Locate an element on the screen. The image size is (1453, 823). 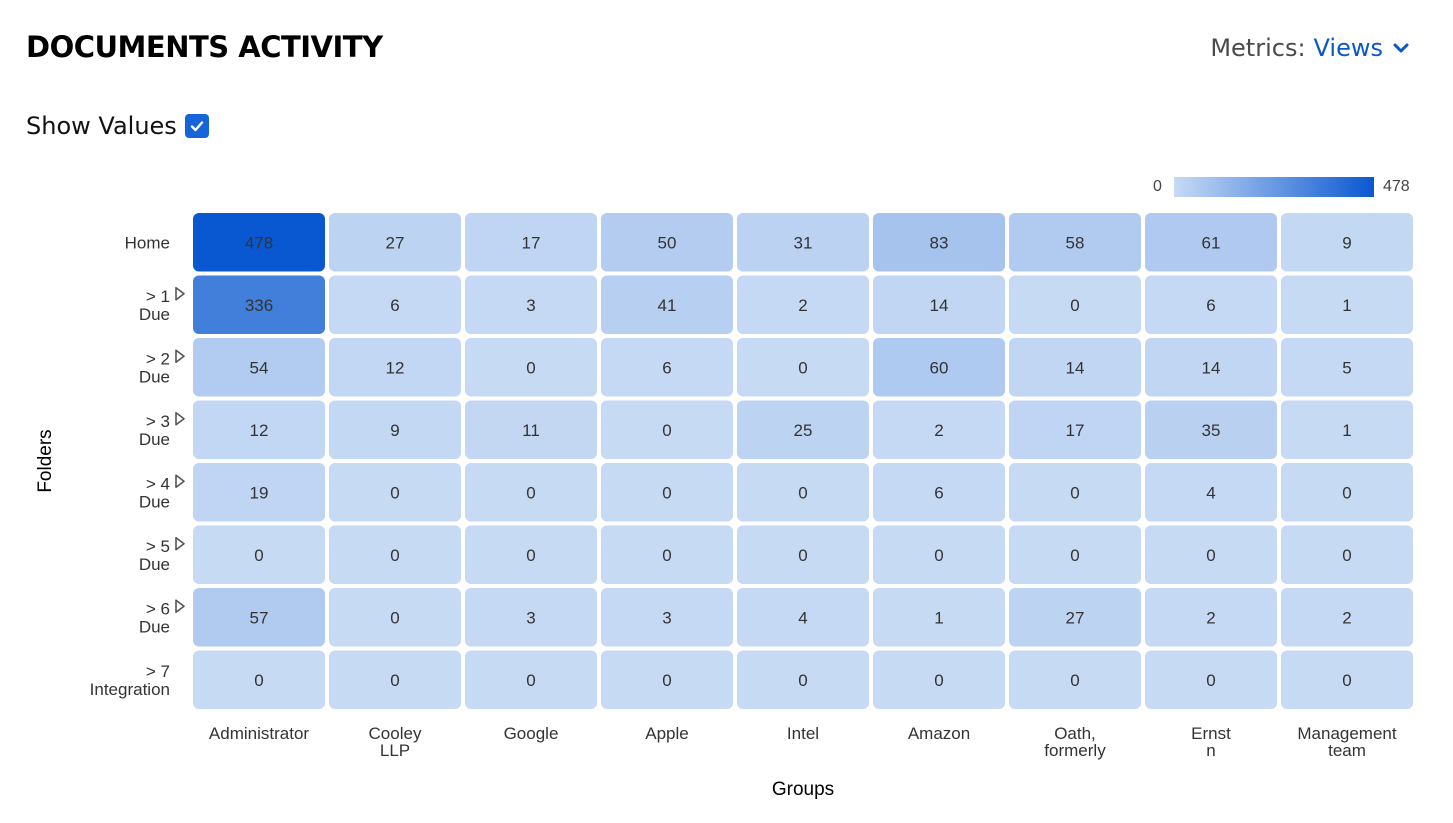
cell-value-label: 336 is located at coordinates (259, 305).